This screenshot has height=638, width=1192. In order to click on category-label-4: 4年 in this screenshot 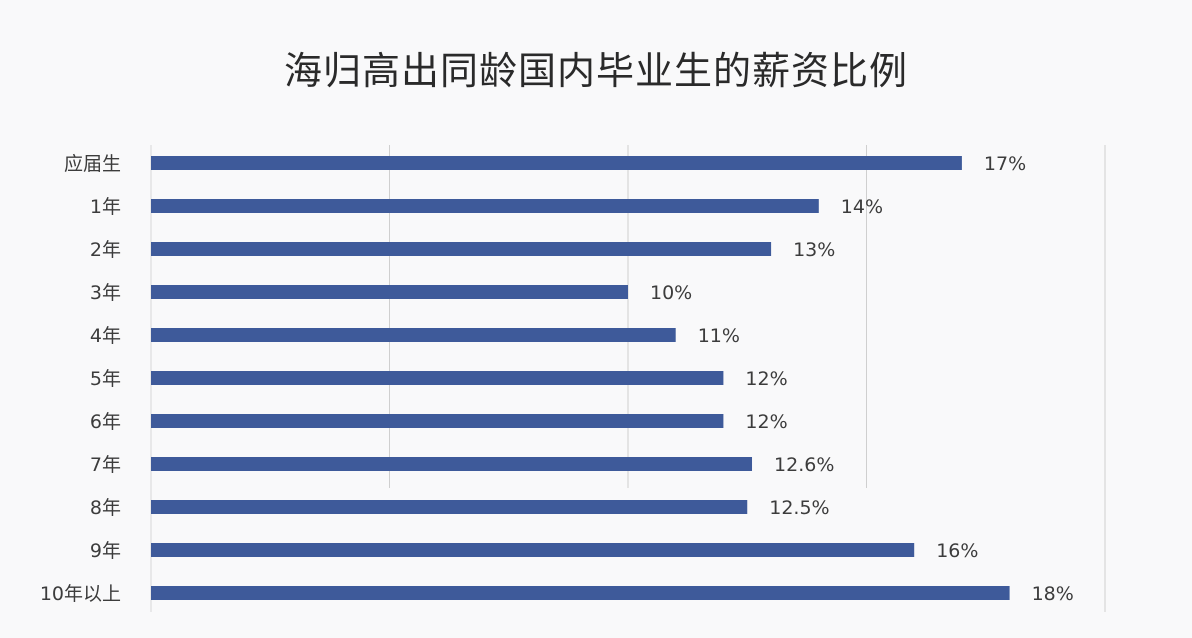, I will do `click(105, 336)`.